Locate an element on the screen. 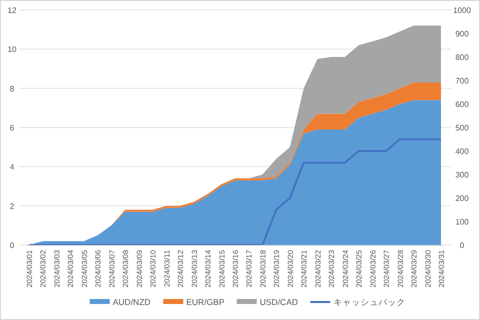 The width and height of the screenshot is (480, 320). y-tick-label: 0 is located at coordinates (12, 245).